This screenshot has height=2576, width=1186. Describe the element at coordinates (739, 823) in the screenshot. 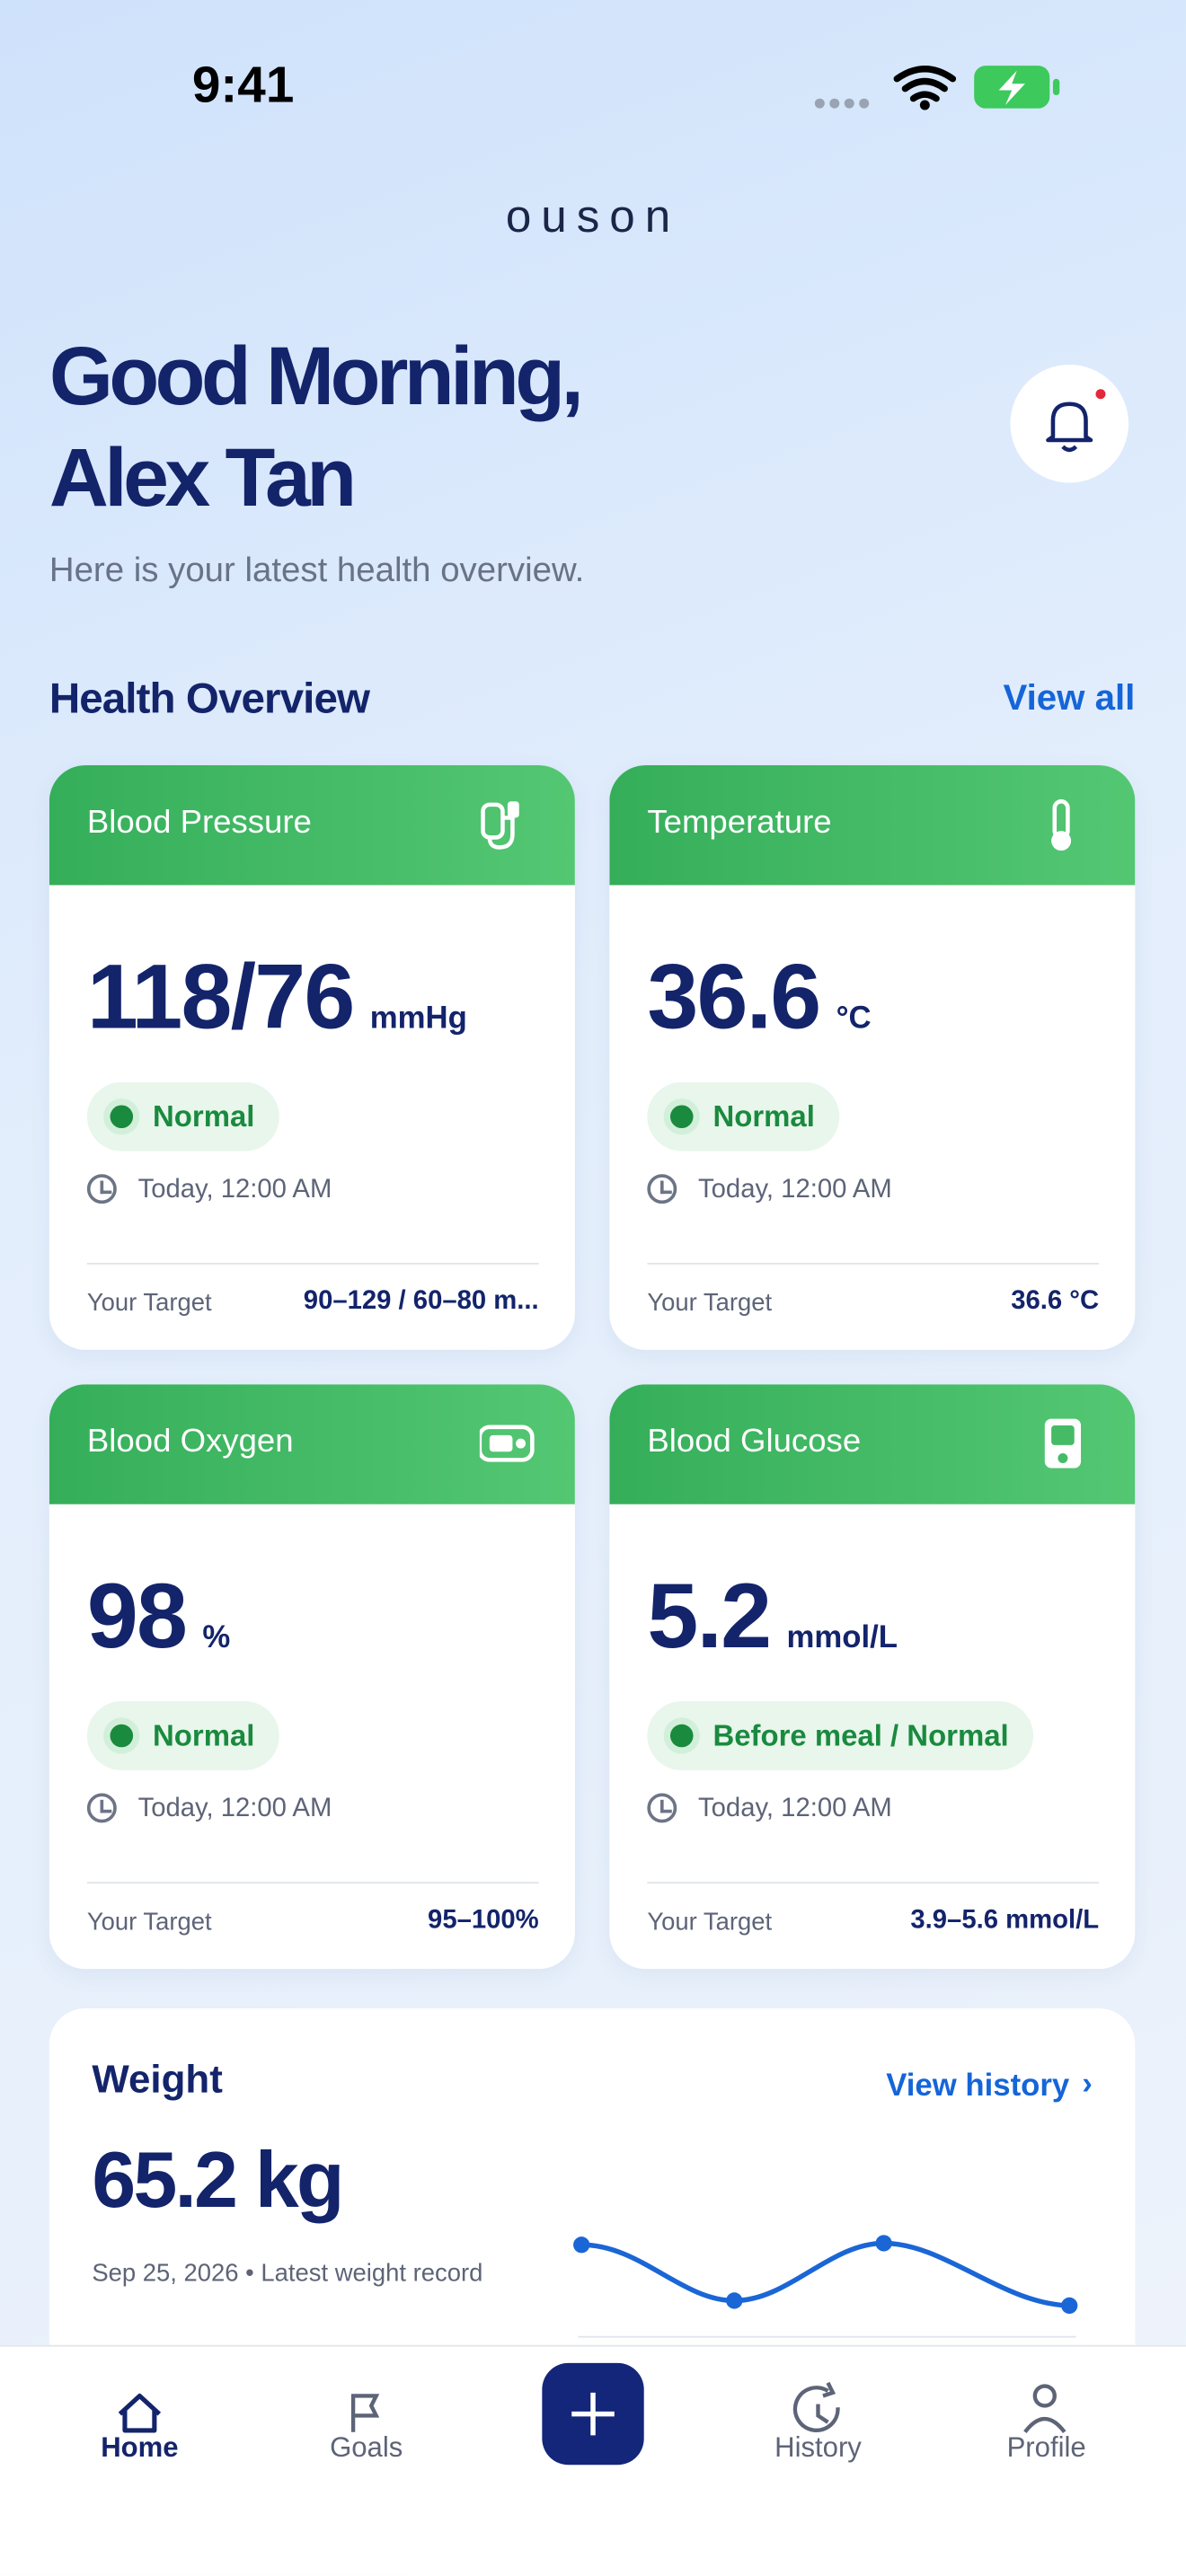

I see `card-title: Temperature` at that location.